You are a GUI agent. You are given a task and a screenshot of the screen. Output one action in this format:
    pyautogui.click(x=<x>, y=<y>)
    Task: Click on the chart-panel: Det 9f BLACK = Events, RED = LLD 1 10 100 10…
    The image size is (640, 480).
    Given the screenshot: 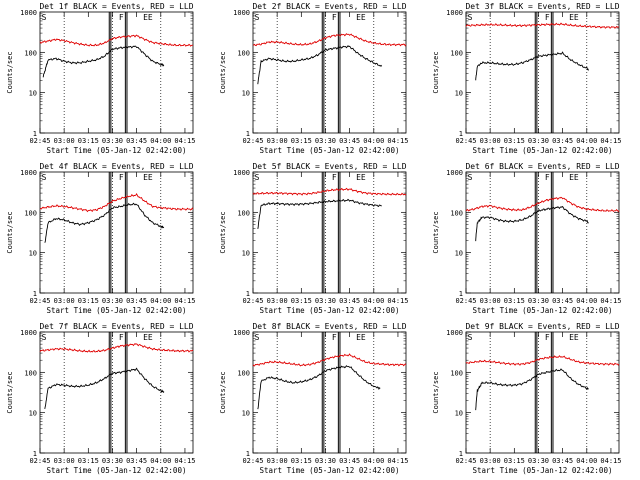 What is the action you would take?
    pyautogui.click(x=532, y=400)
    